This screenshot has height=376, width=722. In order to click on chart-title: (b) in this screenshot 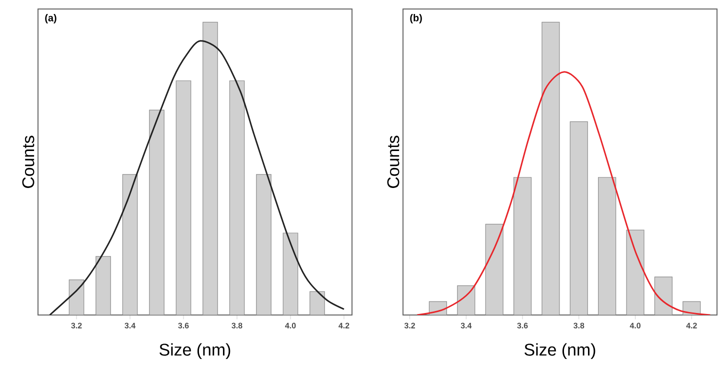, I will do `click(416, 19)`.